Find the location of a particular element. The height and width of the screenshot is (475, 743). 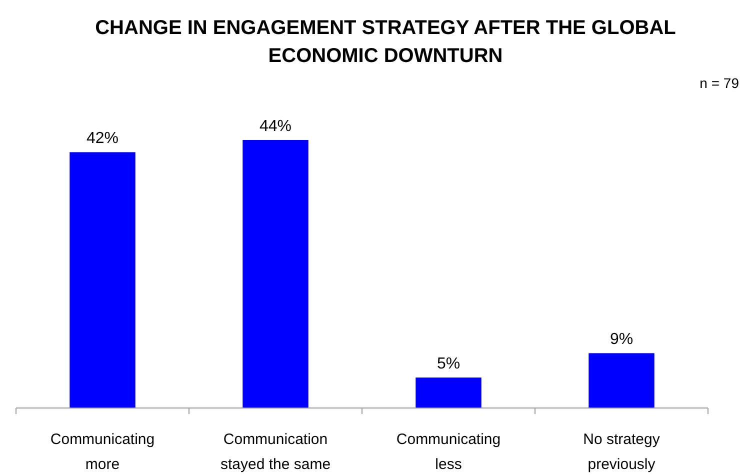

chart-subtitle: n = 79 is located at coordinates (720, 83).